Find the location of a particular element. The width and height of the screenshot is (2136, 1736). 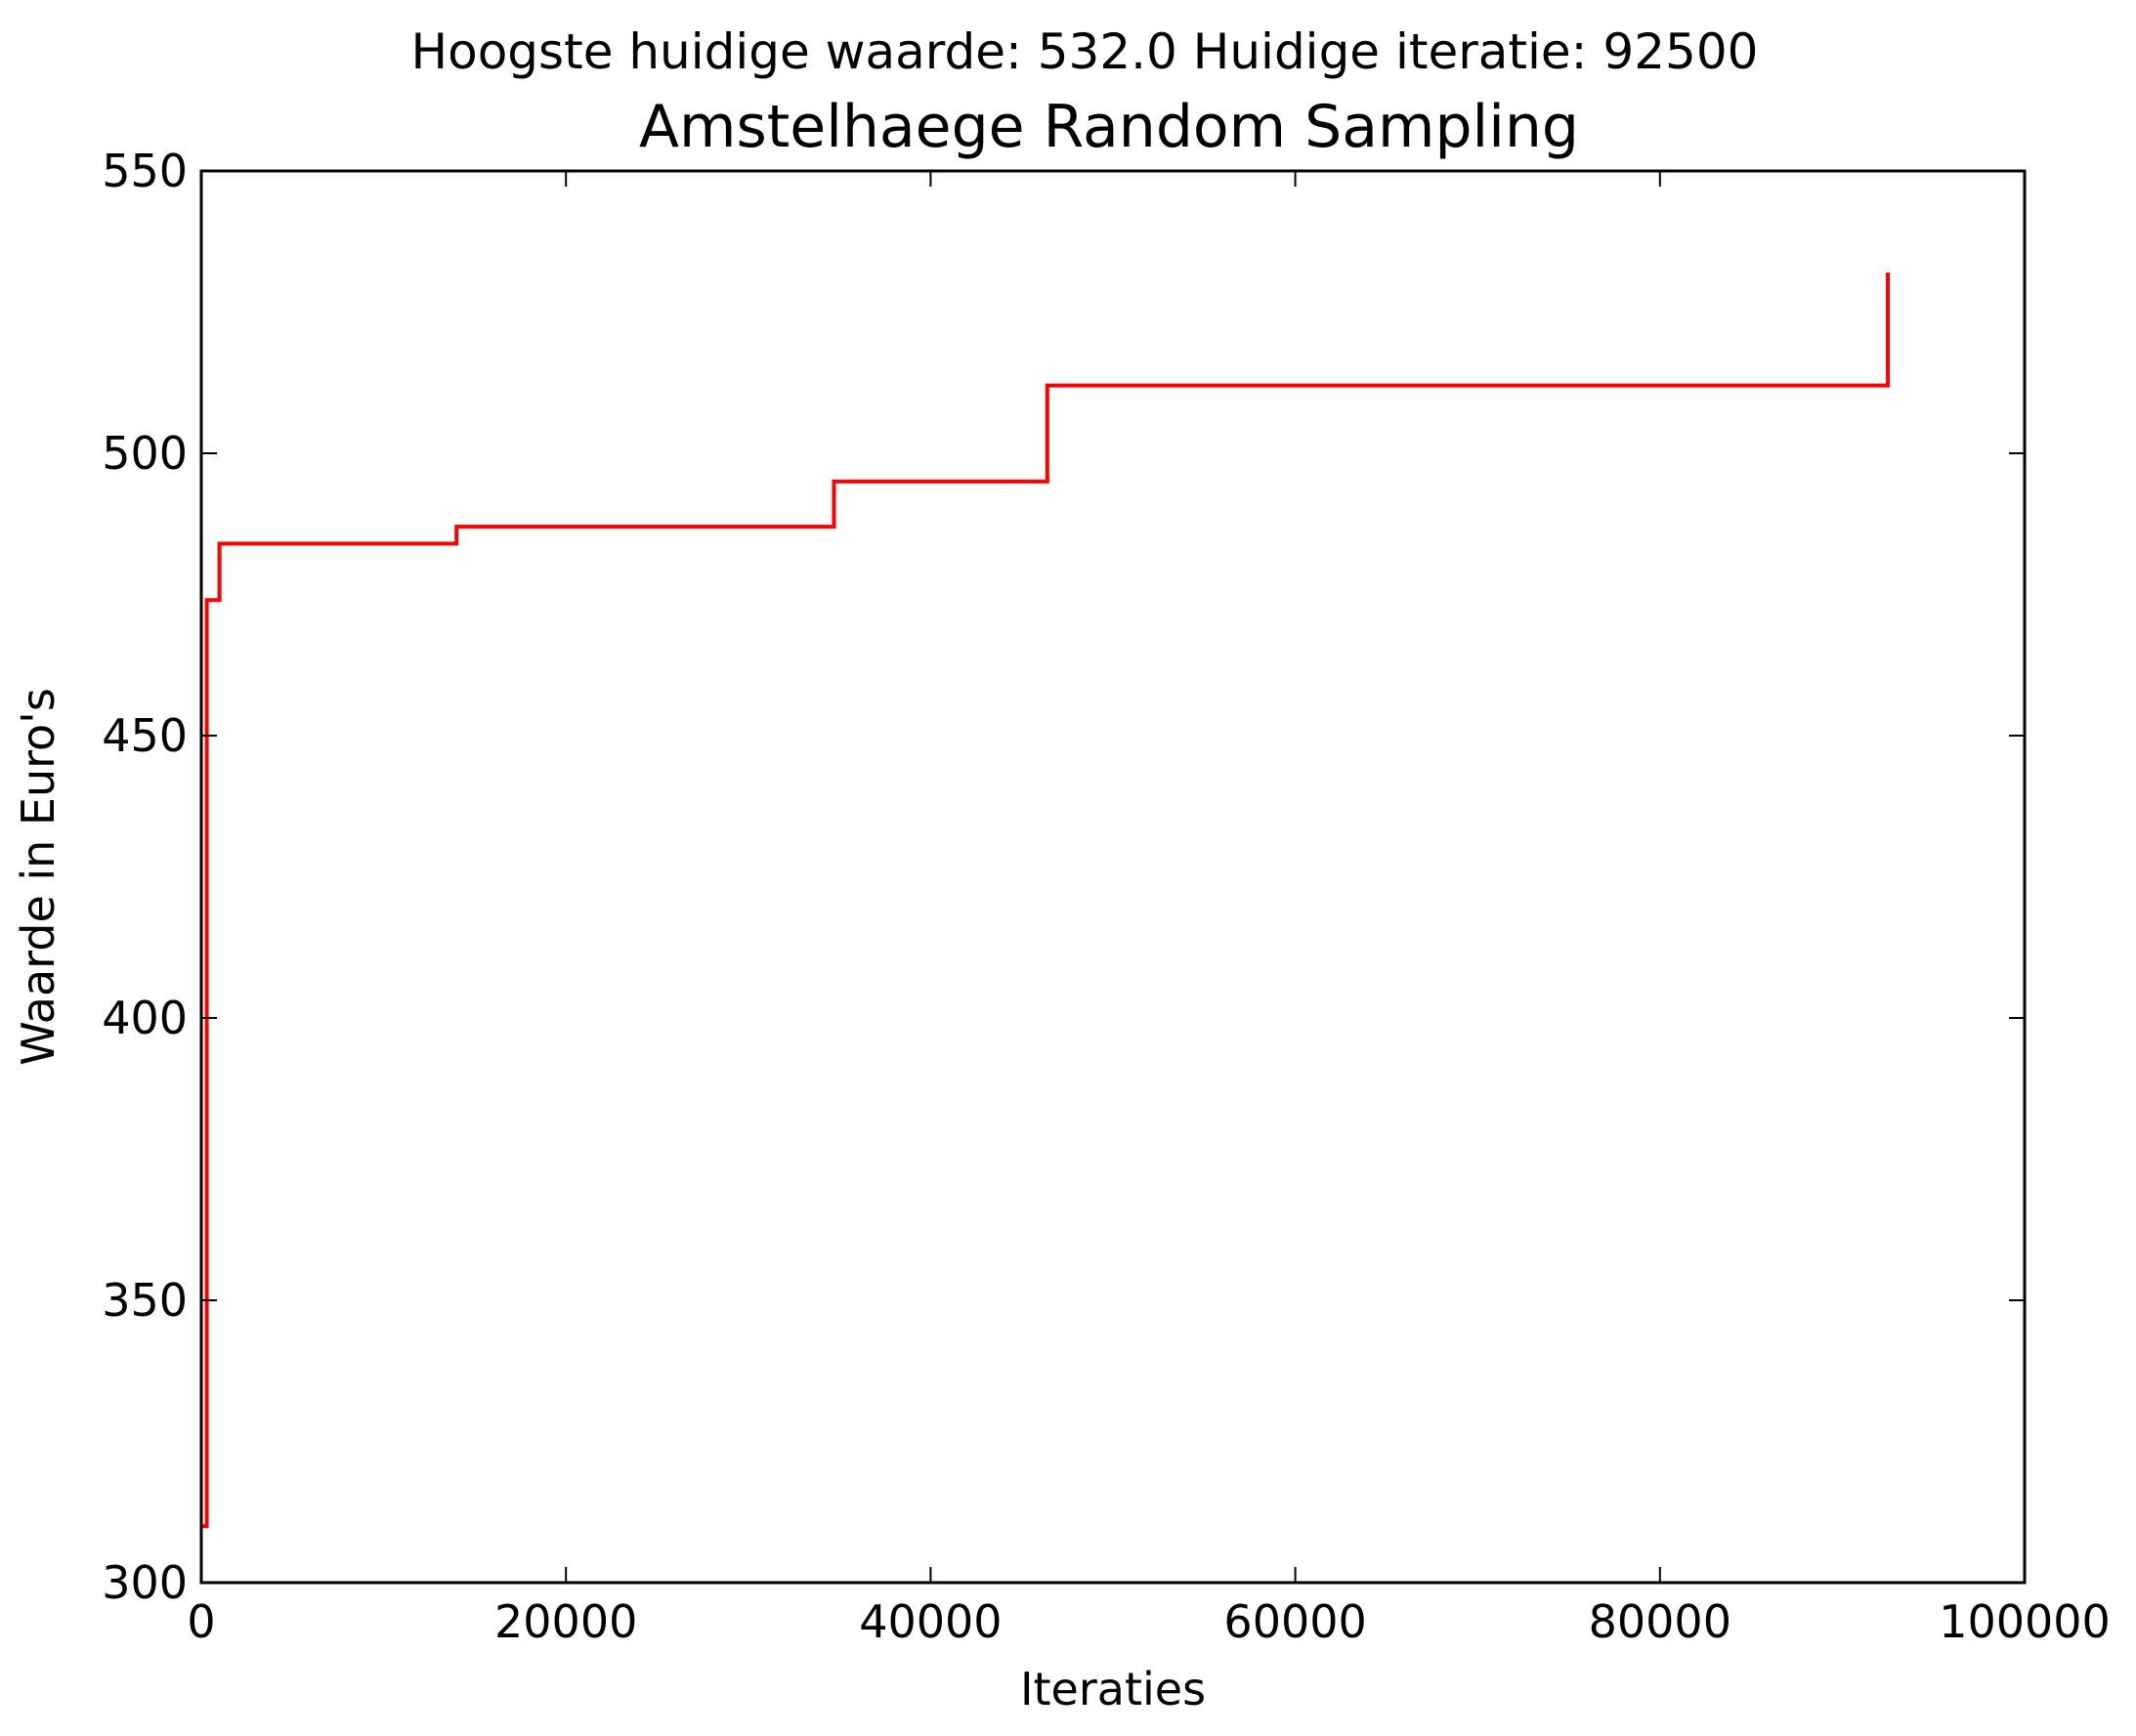

y-axis-label: Waarde in Euro's is located at coordinates (38, 877).